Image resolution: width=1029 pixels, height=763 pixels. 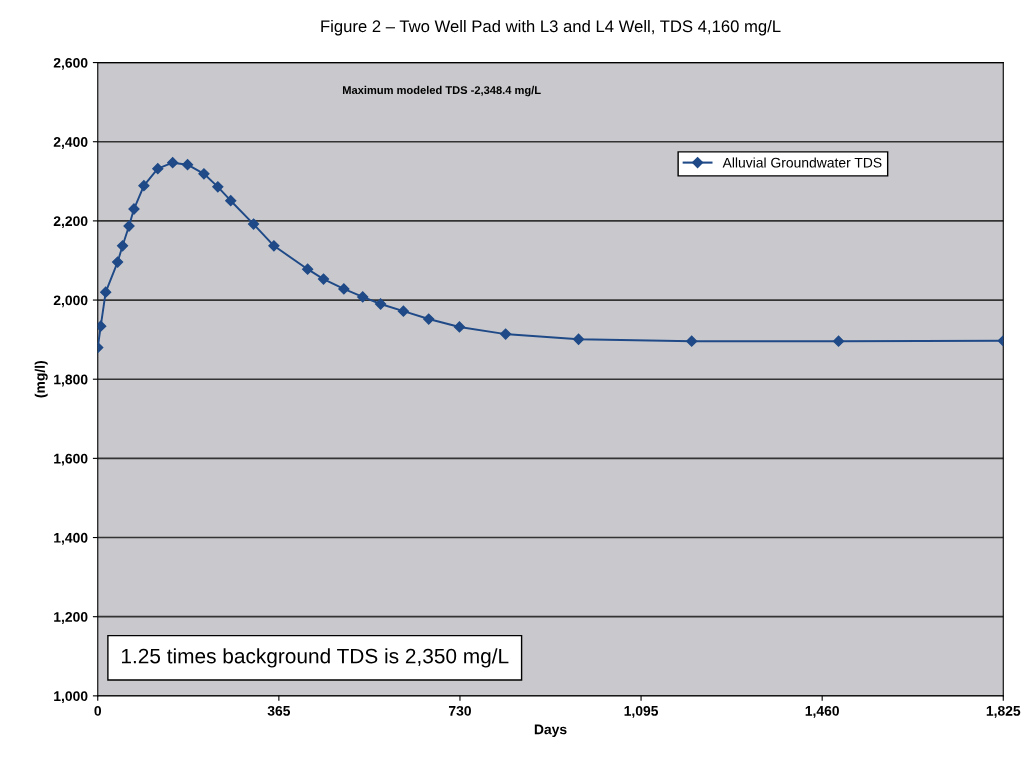 I want to click on chart-title: Figure 2 – Two Well Pad with L3 and L4 Well, TDS 4,160 mg/L, so click(x=551, y=27).